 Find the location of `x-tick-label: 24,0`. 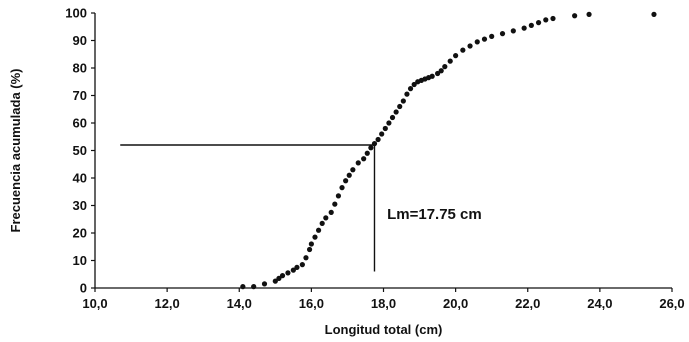

x-tick-label: 24,0 is located at coordinates (599, 303).